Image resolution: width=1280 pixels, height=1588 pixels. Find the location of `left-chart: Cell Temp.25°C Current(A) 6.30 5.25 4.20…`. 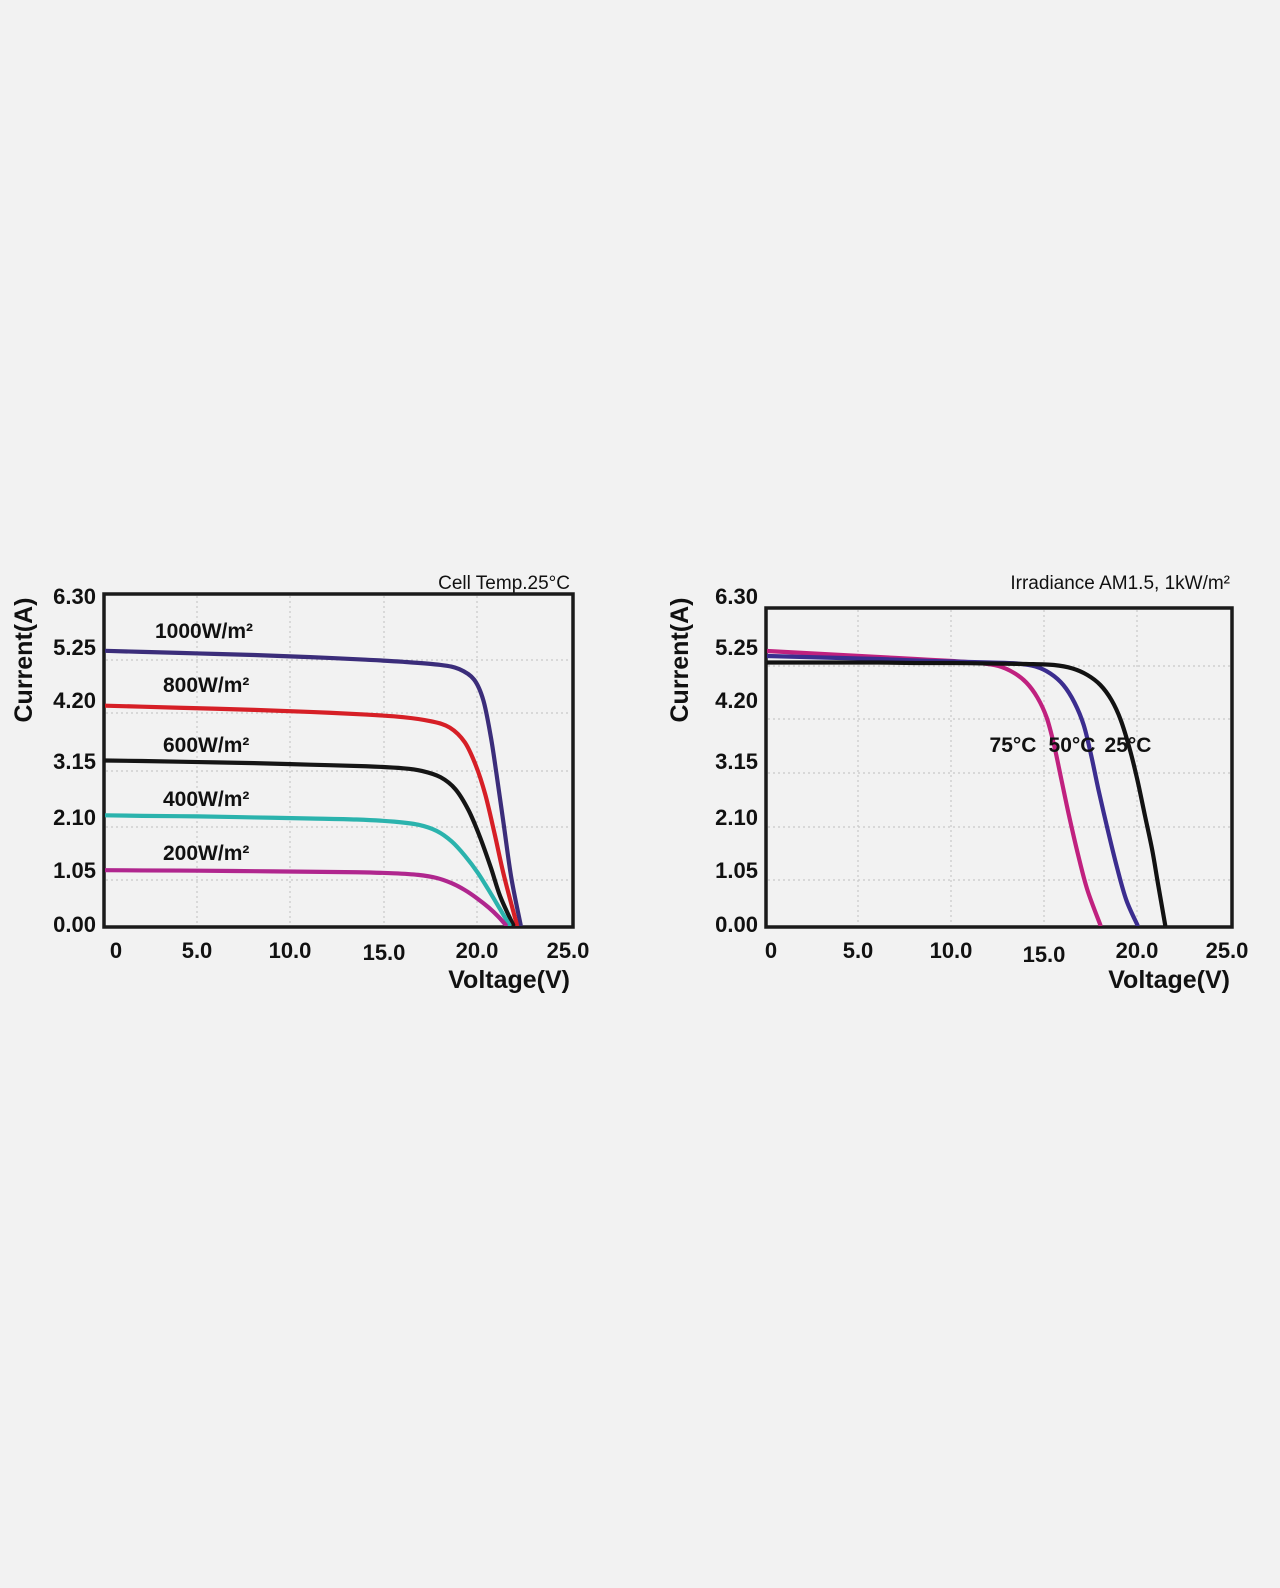

left-chart: Cell Temp.25°C Current(A) 6.30 5.25 4.20… is located at coordinates (300, 783).